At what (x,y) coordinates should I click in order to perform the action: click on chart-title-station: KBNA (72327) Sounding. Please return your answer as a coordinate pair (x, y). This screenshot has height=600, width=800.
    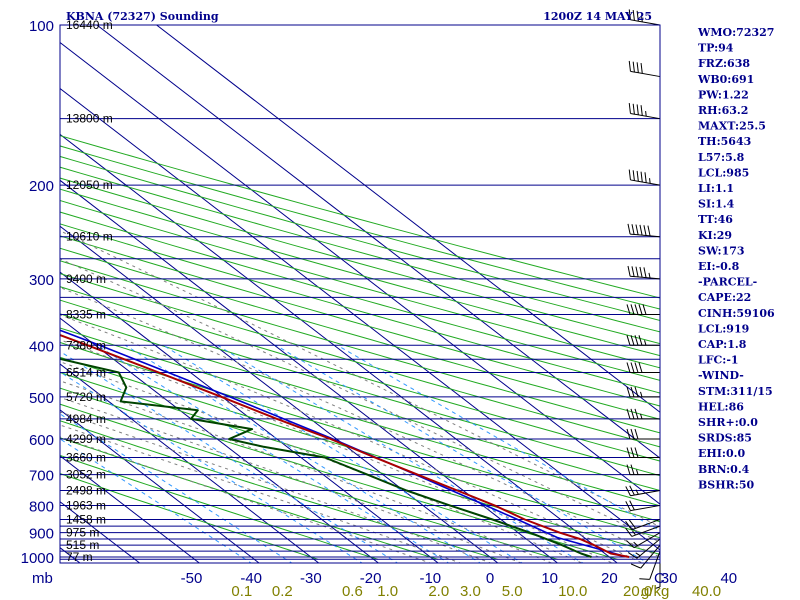
    Looking at the image, I should click on (142, 16).